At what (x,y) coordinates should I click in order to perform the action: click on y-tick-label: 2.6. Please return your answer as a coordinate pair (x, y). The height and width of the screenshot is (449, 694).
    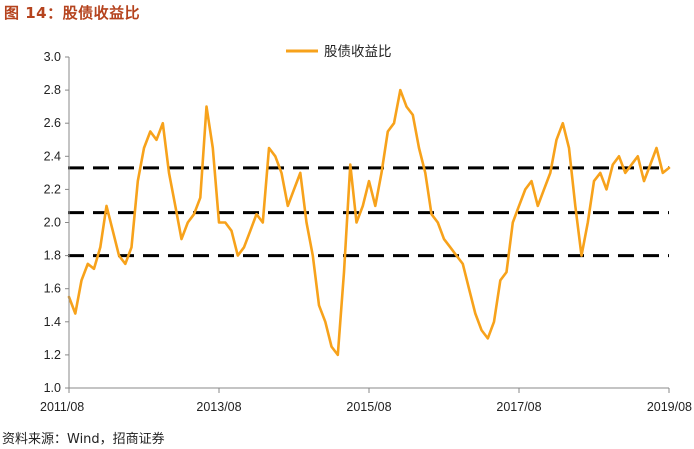
    Looking at the image, I should click on (52, 123).